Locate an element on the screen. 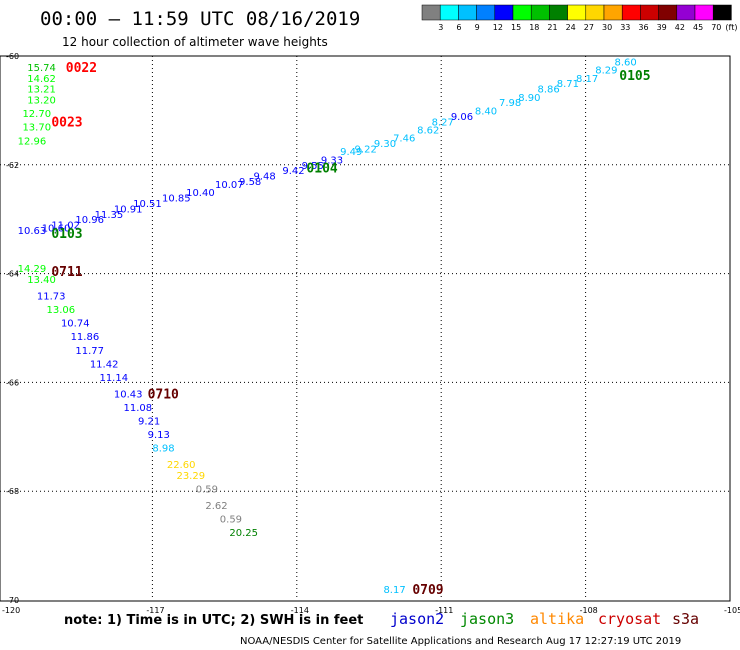 This screenshot has height=650, width=740. swh-value: 11.42 is located at coordinates (104, 364).